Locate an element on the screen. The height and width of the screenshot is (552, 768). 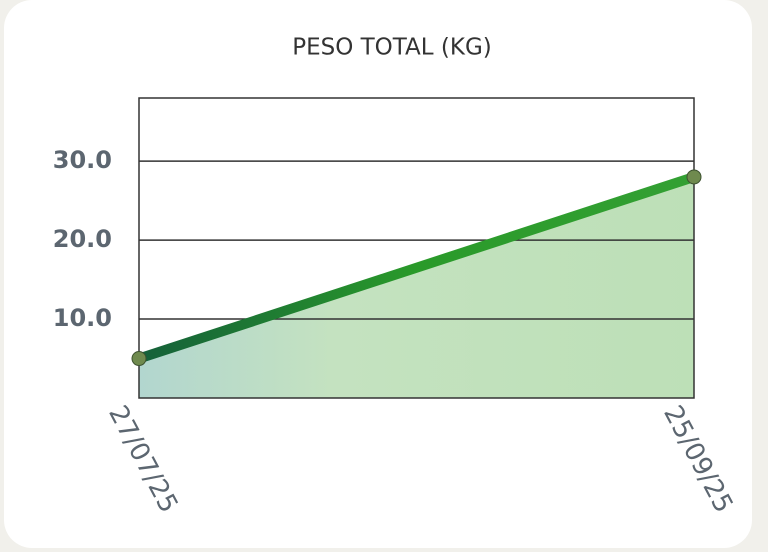
y-tick-label: 30.0 is located at coordinates (82, 160).